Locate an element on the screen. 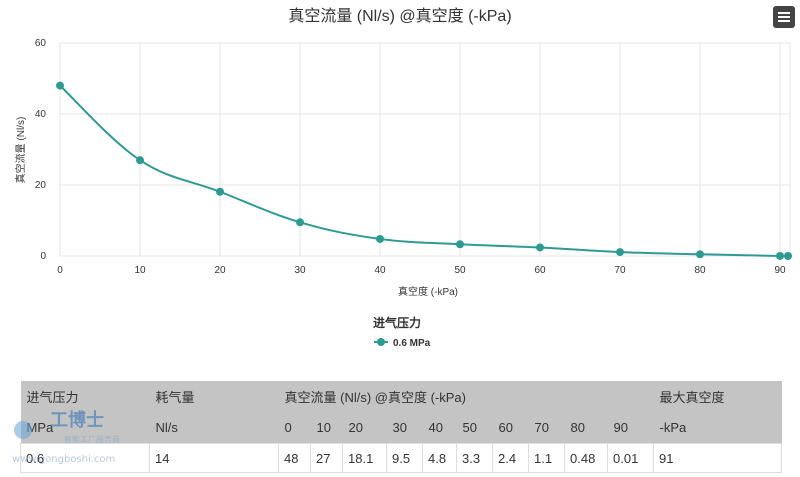 The width and height of the screenshot is (800, 477). table-cell: 0.48 is located at coordinates (586, 458).